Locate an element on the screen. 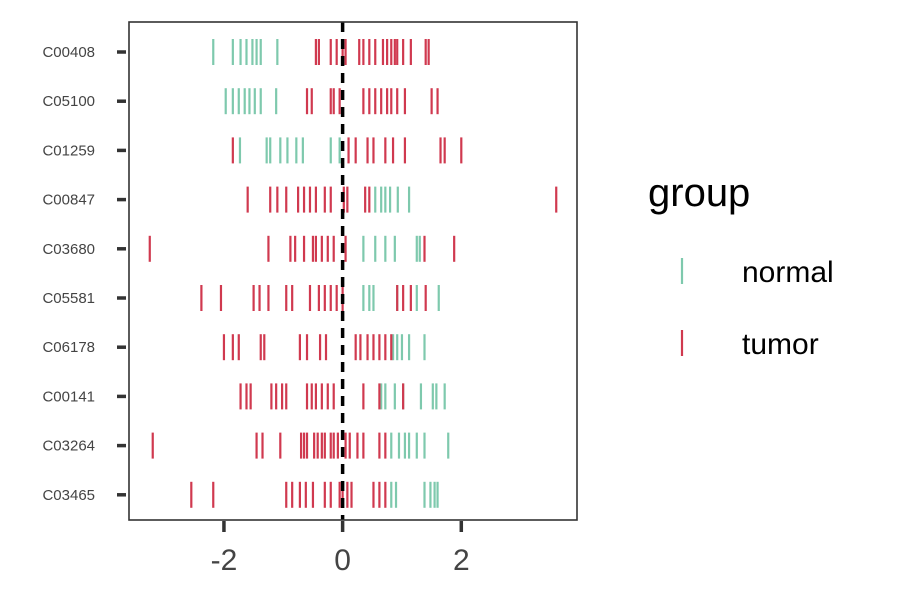 The height and width of the screenshot is (600, 900). y-tick-label: C03264 is located at coordinates (68, 446).